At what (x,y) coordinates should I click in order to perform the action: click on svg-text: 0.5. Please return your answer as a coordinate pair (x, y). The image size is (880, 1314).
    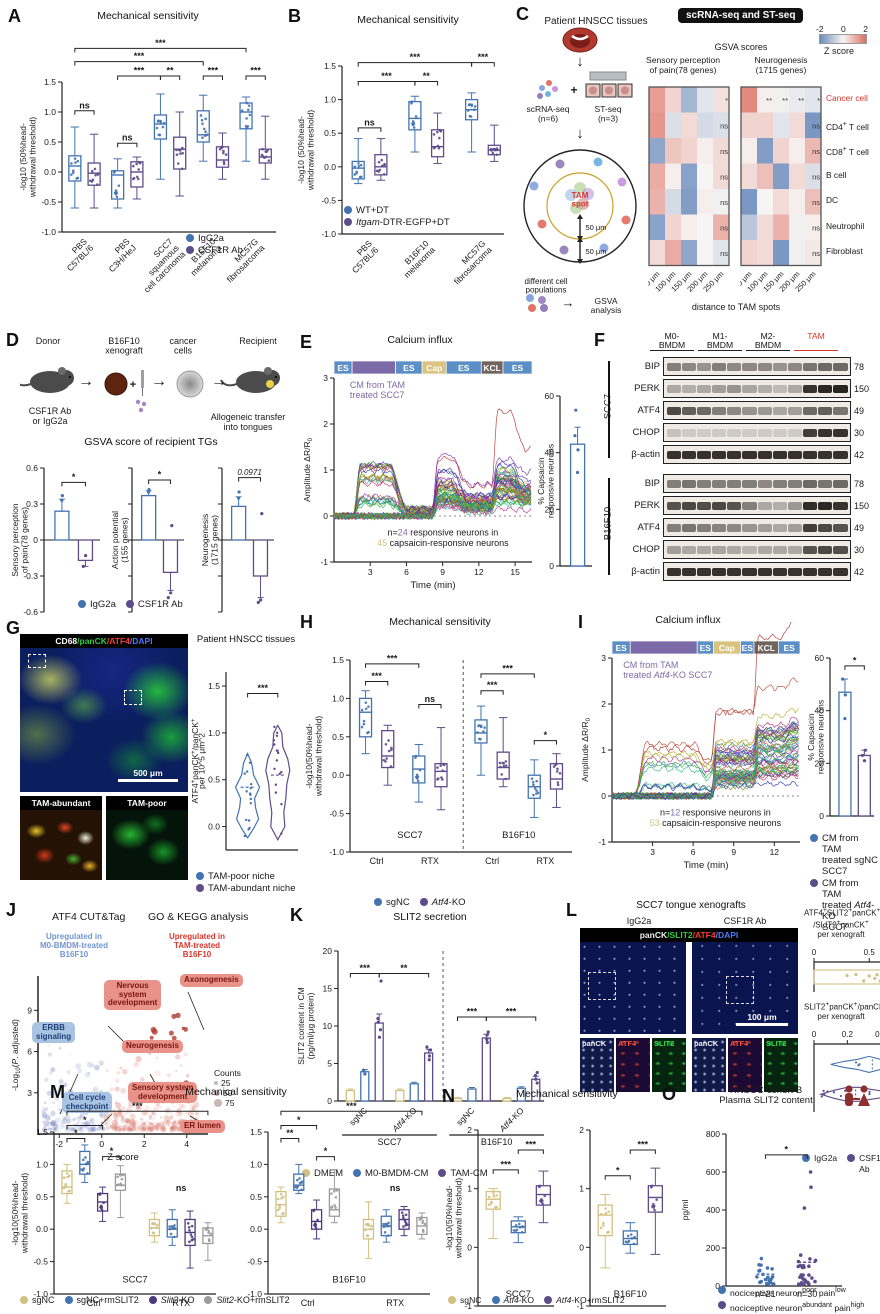
    Looking at the image, I should click on (870, 952).